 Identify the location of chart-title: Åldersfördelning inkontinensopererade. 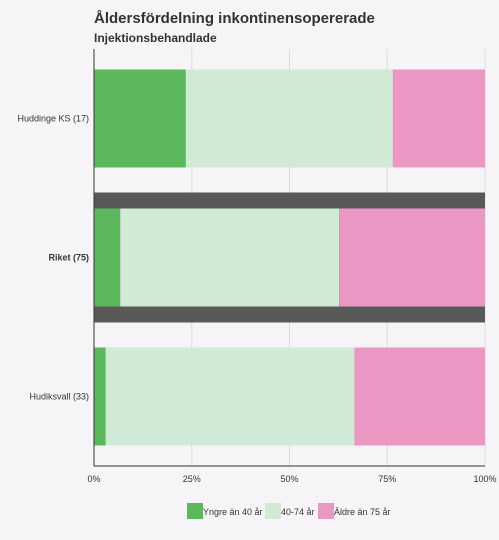
(234, 18).